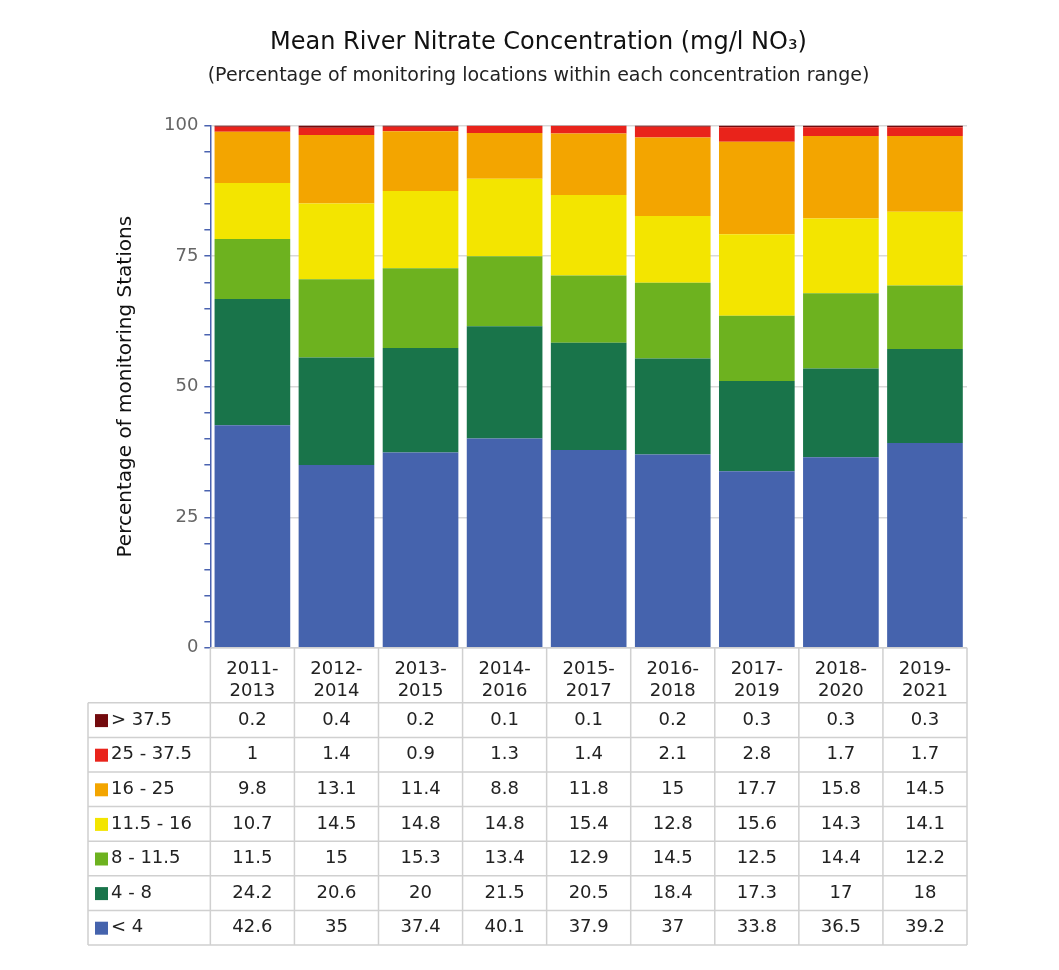 The image size is (1059, 970). What do you see at coordinates (924, 857) in the screenshot?
I see `data-label: 12.2` at bounding box center [924, 857].